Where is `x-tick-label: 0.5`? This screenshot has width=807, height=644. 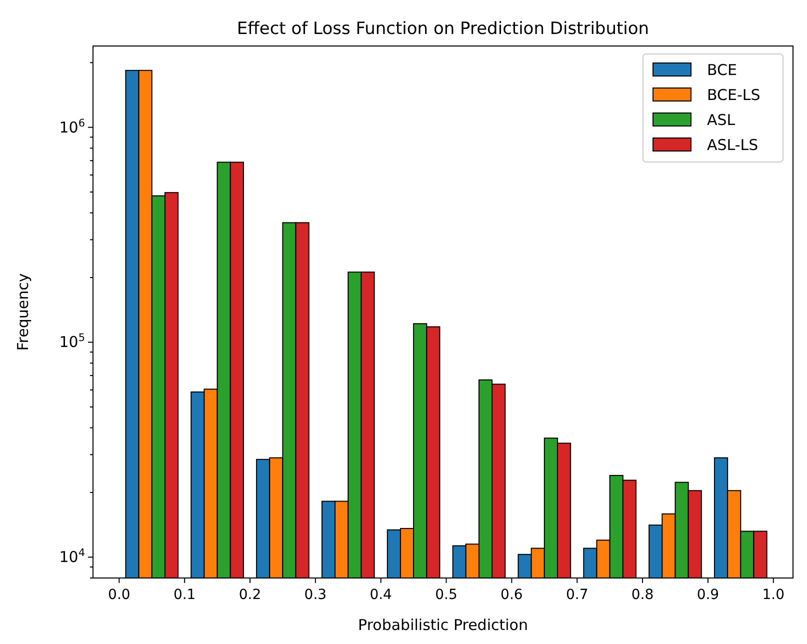 x-tick-label: 0.5 is located at coordinates (446, 595).